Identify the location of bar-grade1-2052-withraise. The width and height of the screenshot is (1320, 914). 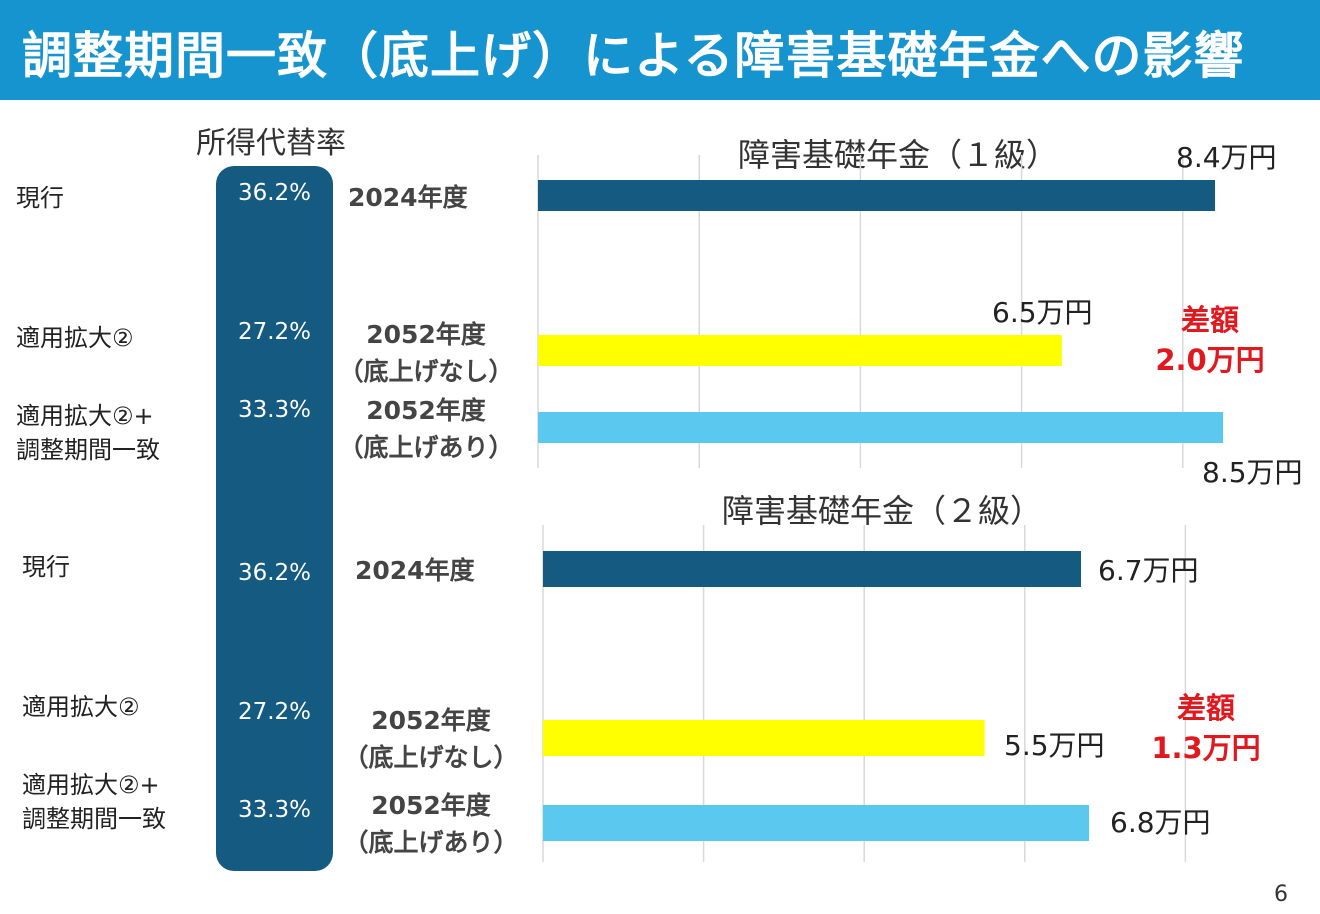
(881, 427).